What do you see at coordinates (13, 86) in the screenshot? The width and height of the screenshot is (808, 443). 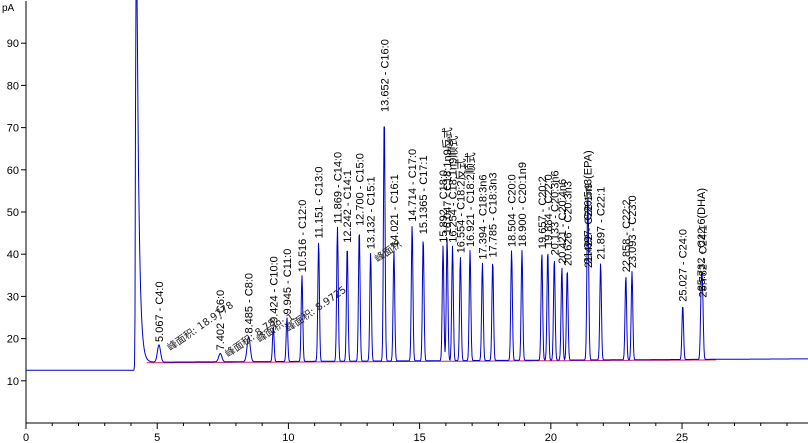 I see `y-tick-label: 80` at bounding box center [13, 86].